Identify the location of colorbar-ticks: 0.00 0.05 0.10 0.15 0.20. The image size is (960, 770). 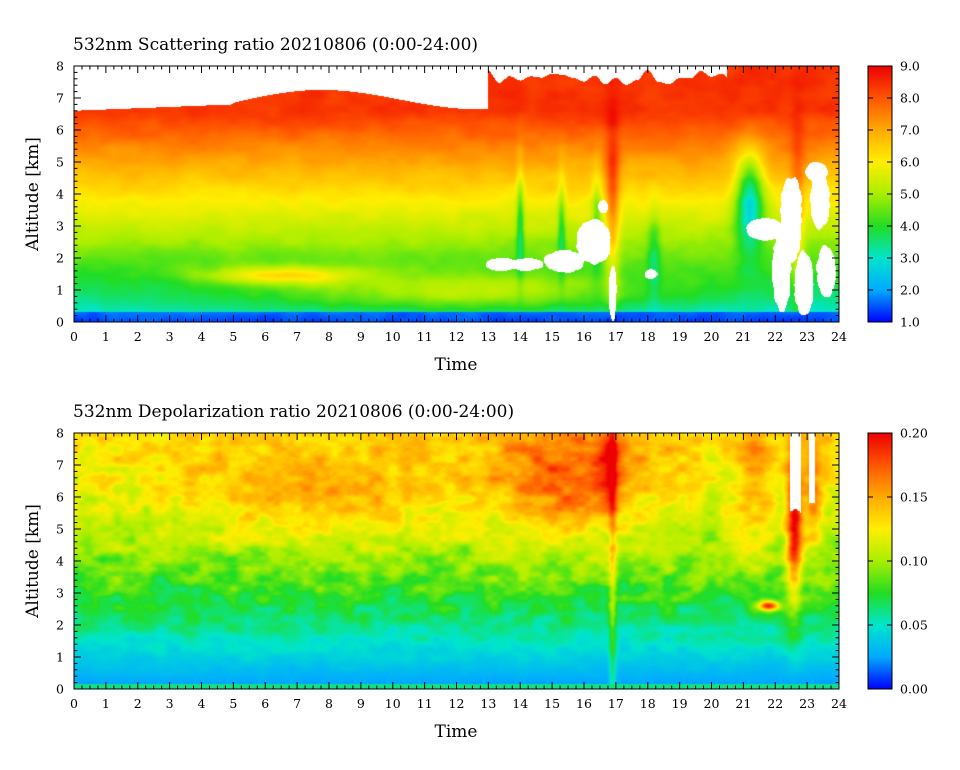
(898, 561).